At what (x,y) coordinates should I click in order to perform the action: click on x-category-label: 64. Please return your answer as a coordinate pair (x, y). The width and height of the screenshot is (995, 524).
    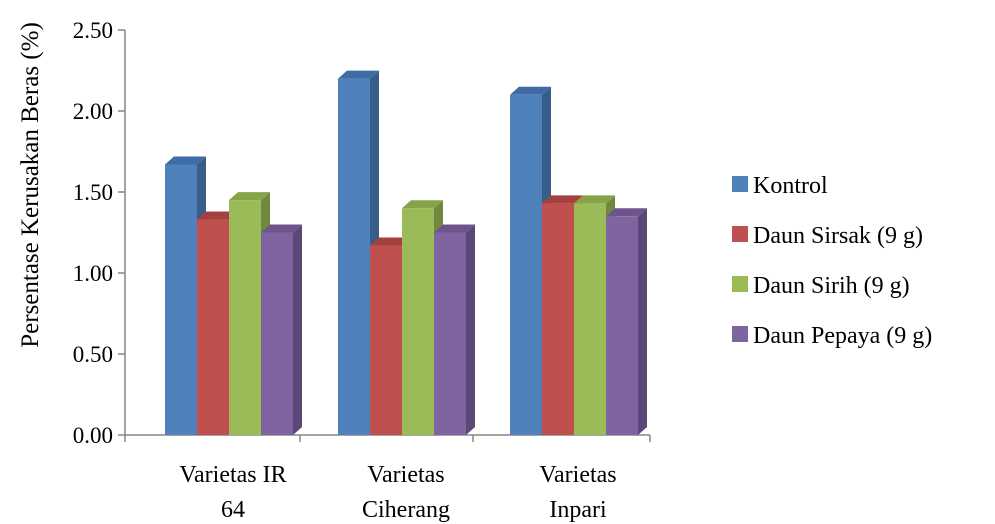
    Looking at the image, I should click on (233, 510).